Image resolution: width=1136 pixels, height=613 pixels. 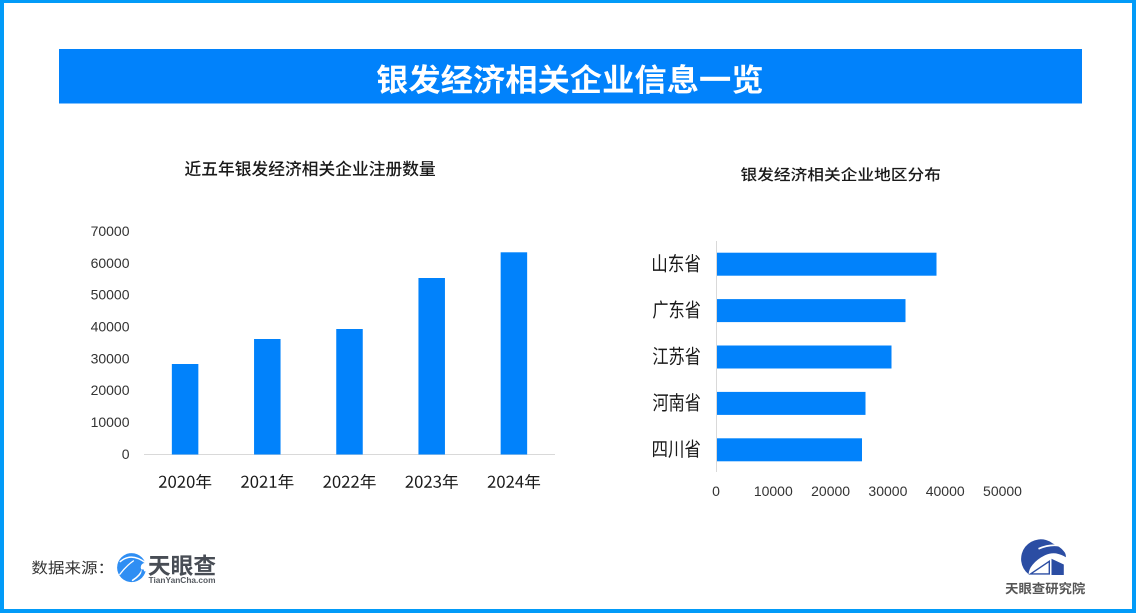 What do you see at coordinates (182, 580) in the screenshot?
I see `svg-text: TianYanCha.com` at bounding box center [182, 580].